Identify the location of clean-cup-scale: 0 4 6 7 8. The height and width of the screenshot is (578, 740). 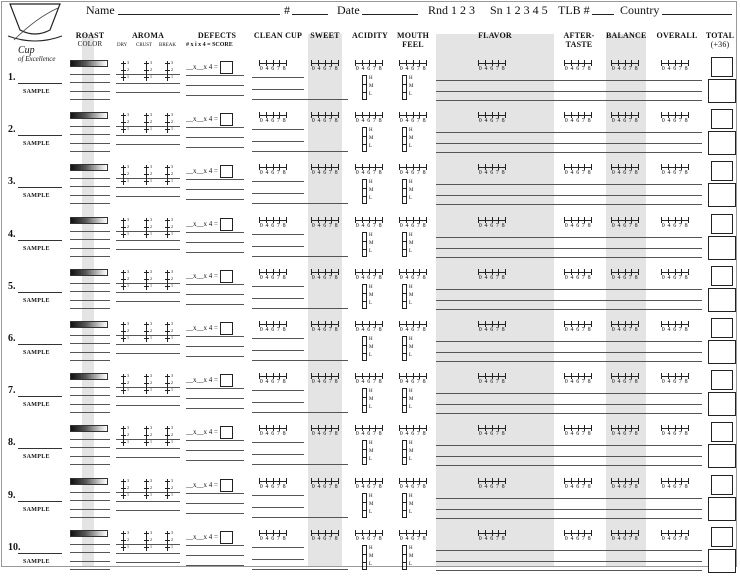
(273, 432).